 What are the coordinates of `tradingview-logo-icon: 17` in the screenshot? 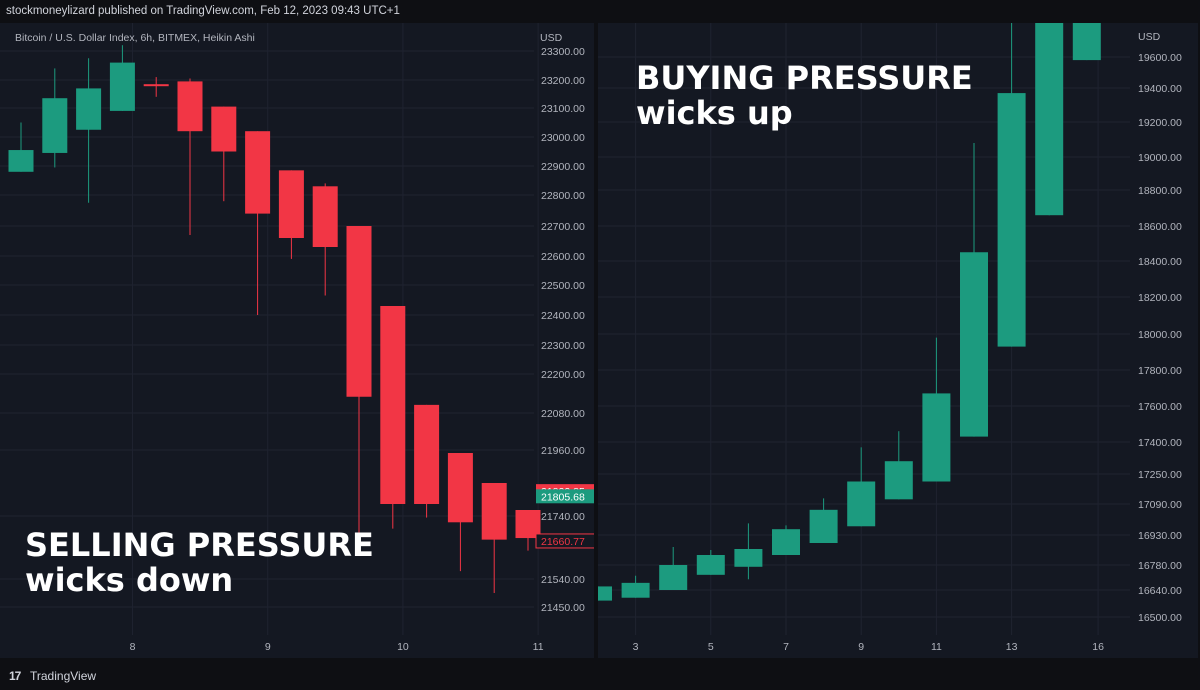 It's located at (15, 676).